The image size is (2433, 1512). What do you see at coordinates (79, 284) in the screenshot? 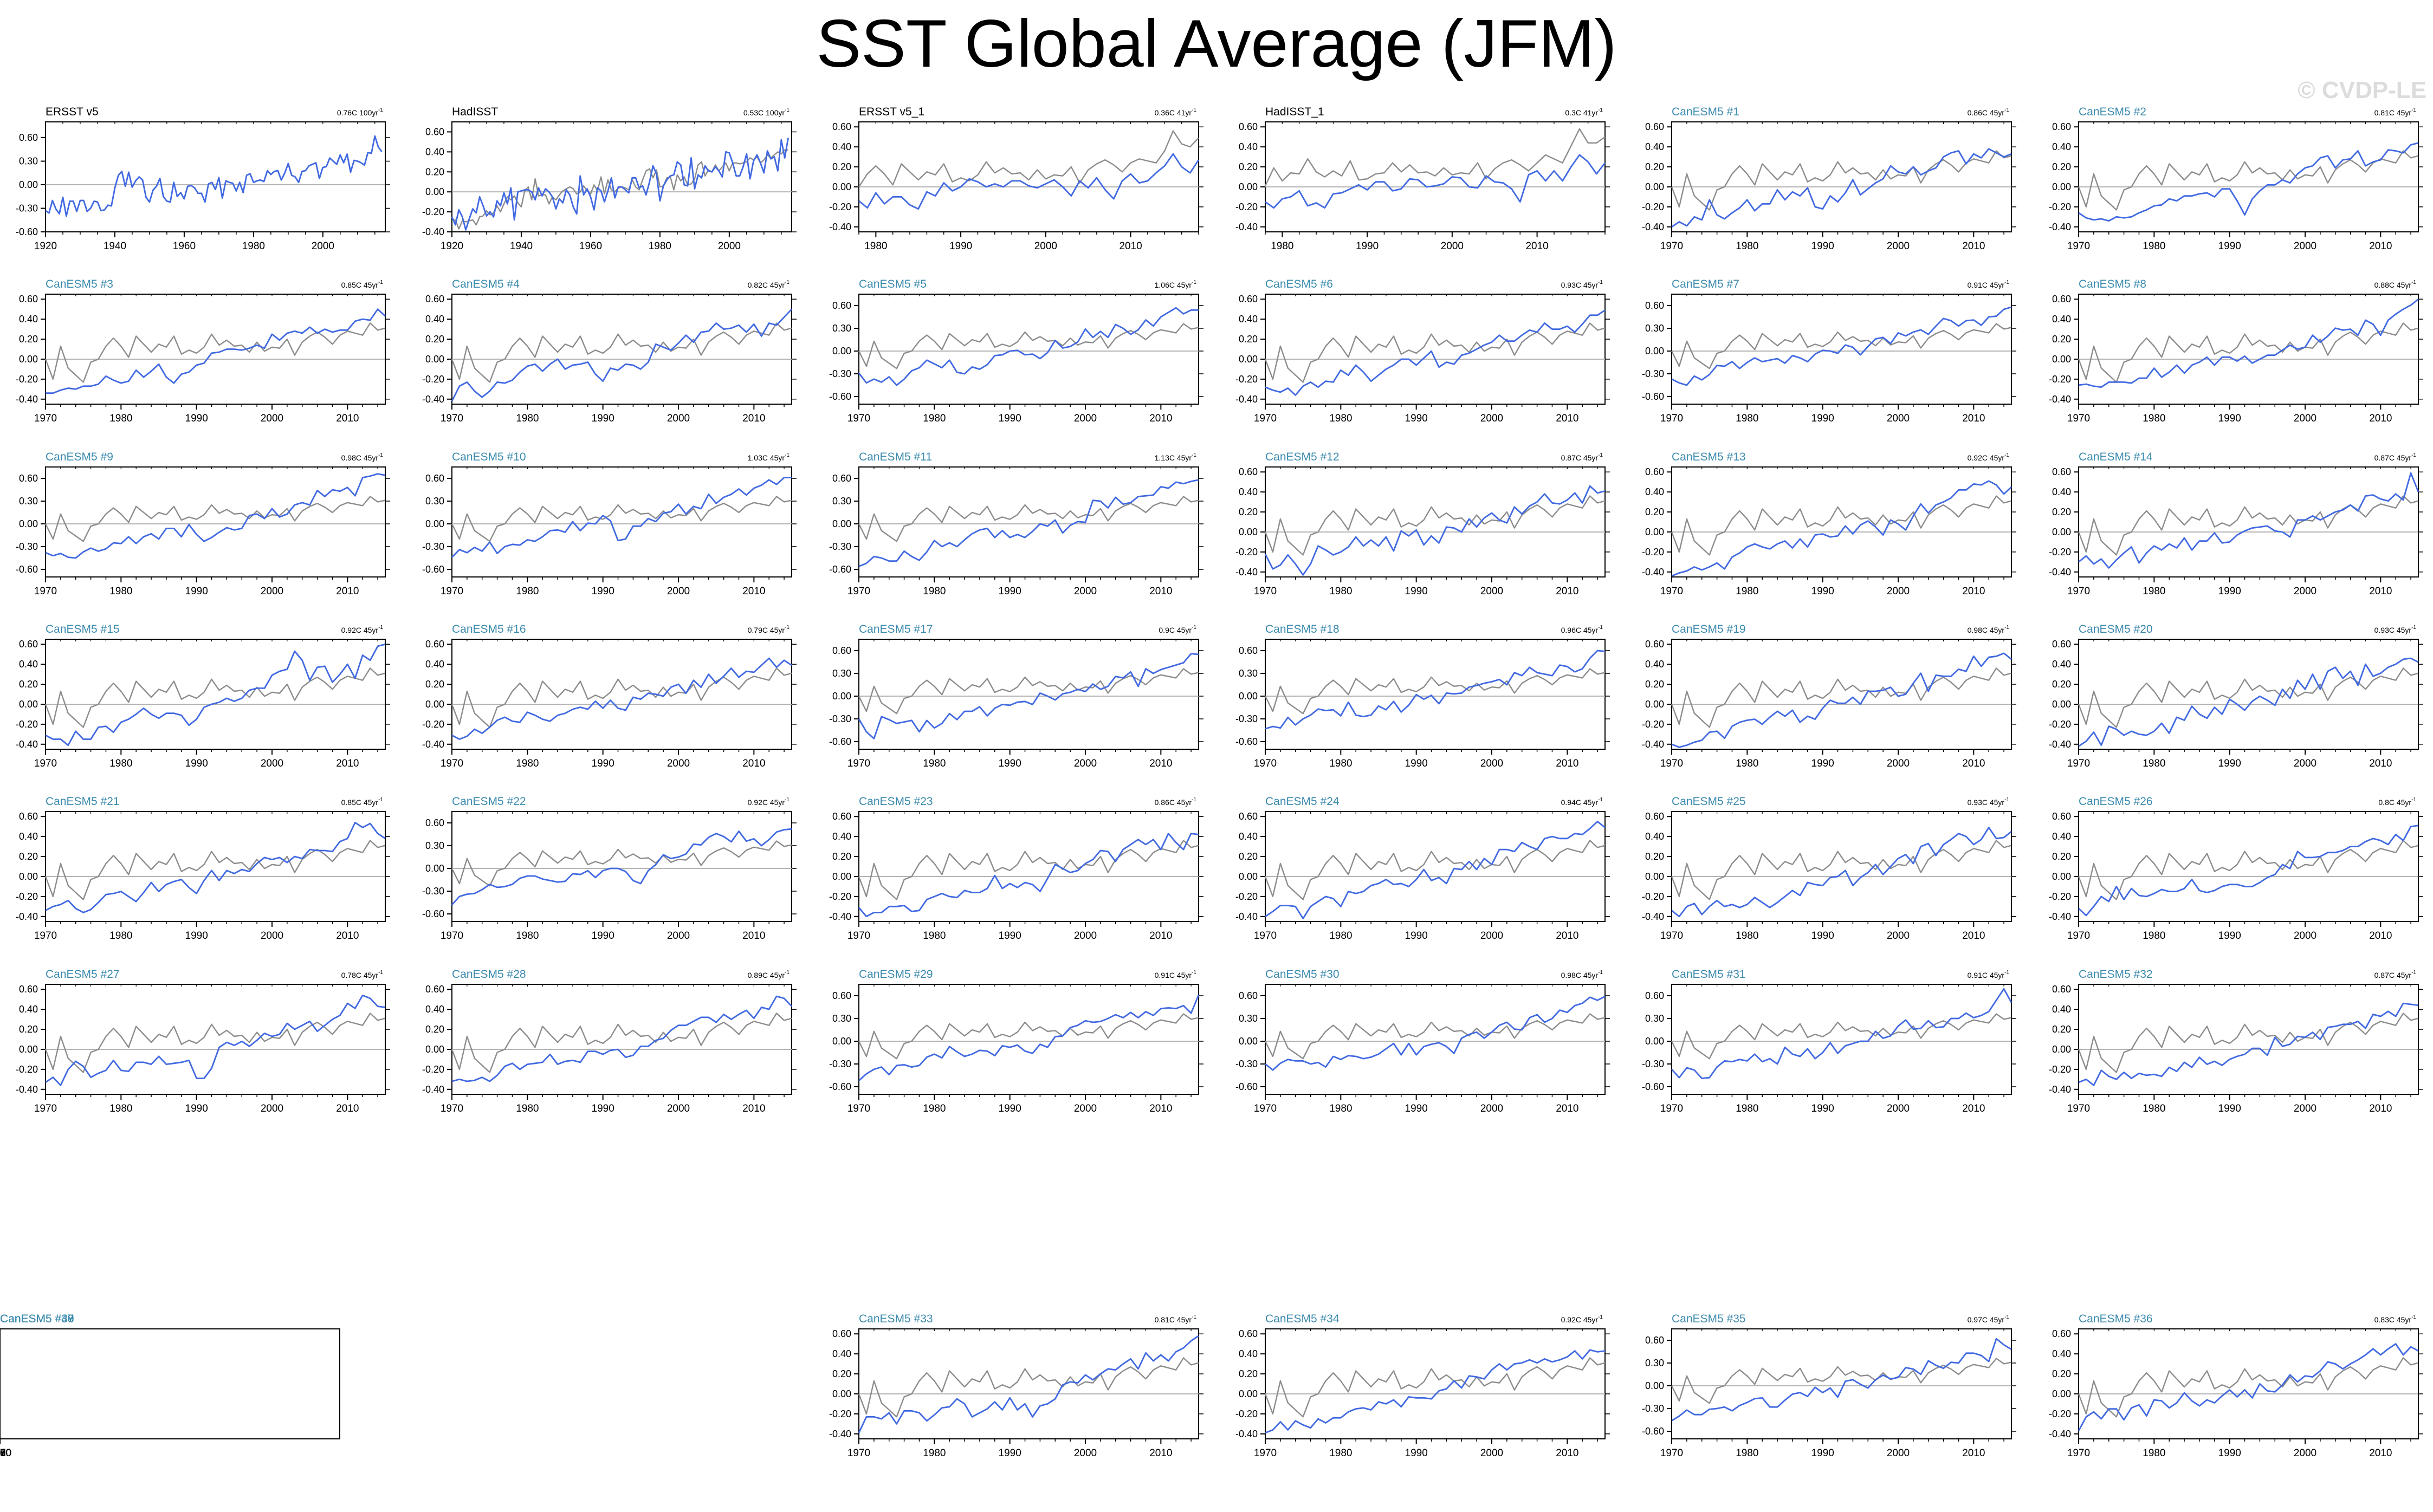
I see `panel-title: CanESM5 #3` at bounding box center [79, 284].